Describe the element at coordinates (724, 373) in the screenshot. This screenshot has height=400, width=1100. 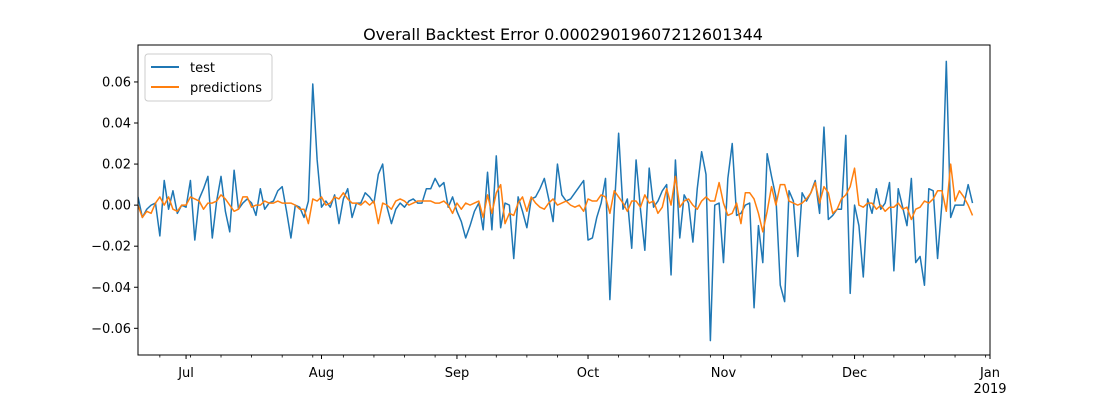
I see `x-tick-label: Nov` at that location.